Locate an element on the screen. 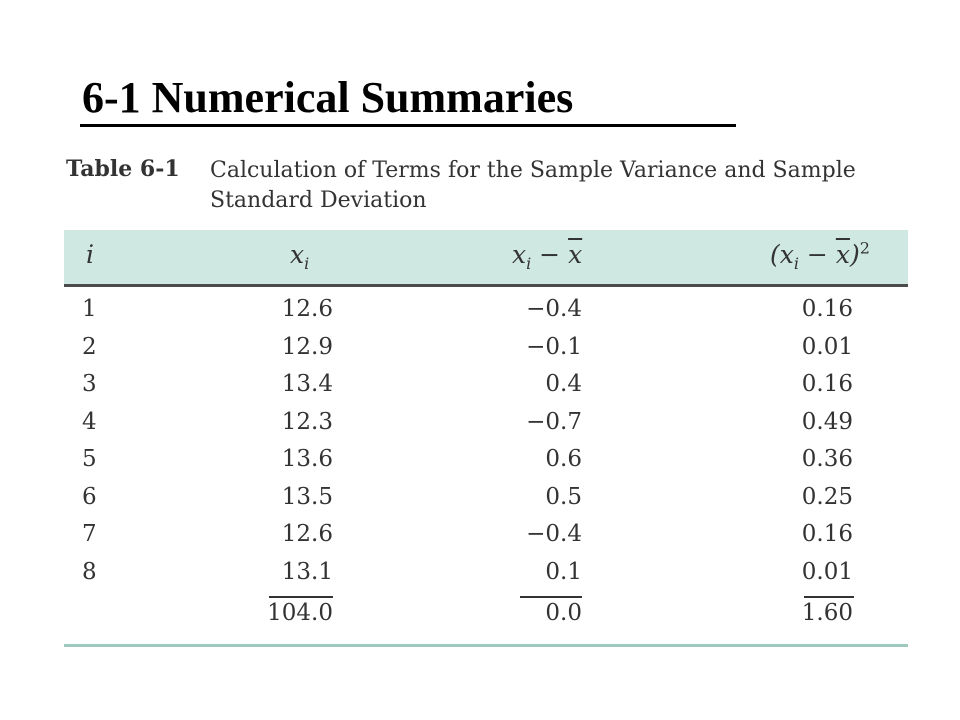  row-index: 7 is located at coordinates (89, 534).